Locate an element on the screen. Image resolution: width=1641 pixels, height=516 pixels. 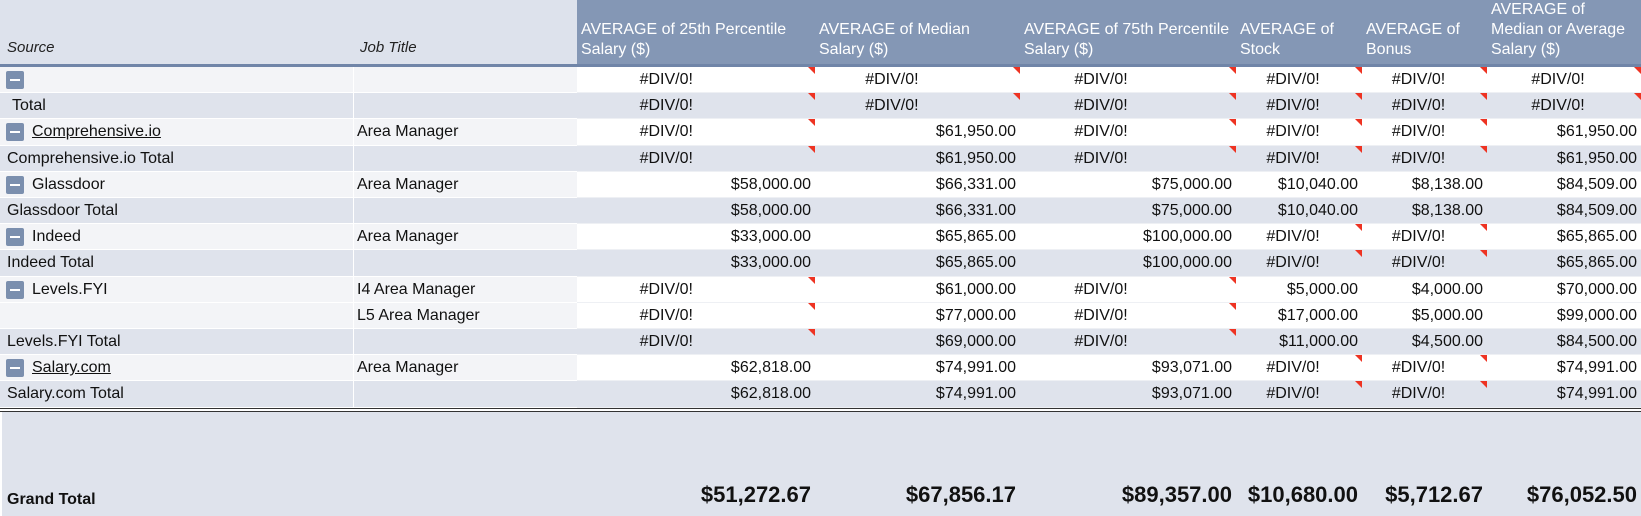
source-cell: Glassdoor Total is located at coordinates (62, 210).